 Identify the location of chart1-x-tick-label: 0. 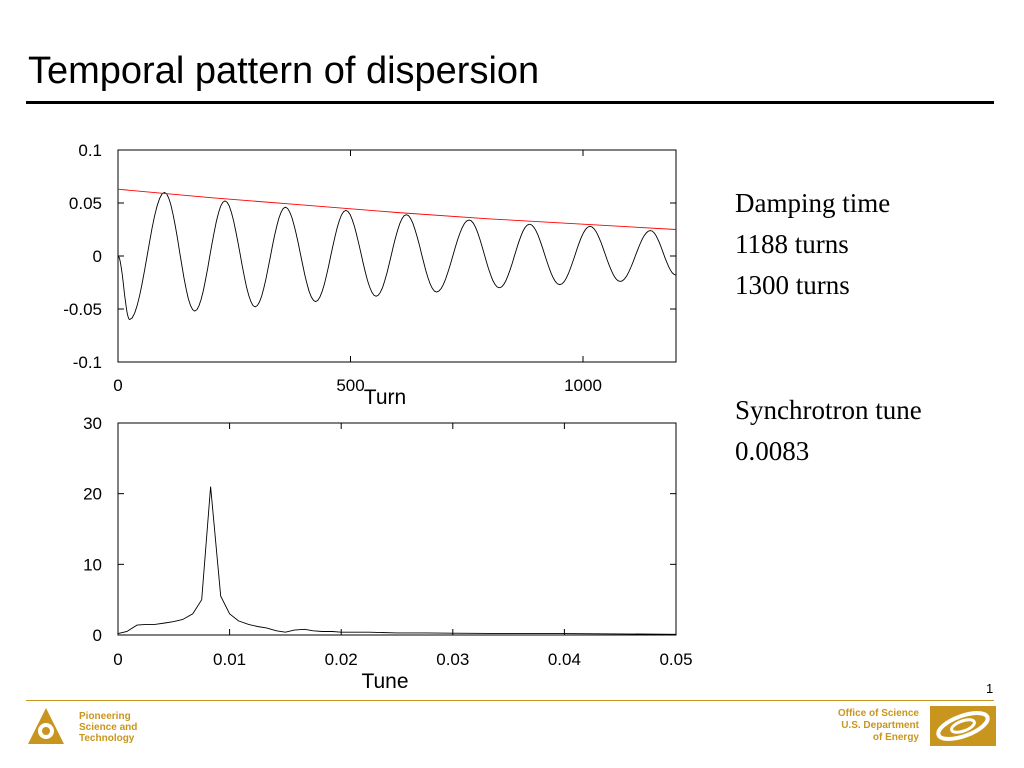
(117, 385).